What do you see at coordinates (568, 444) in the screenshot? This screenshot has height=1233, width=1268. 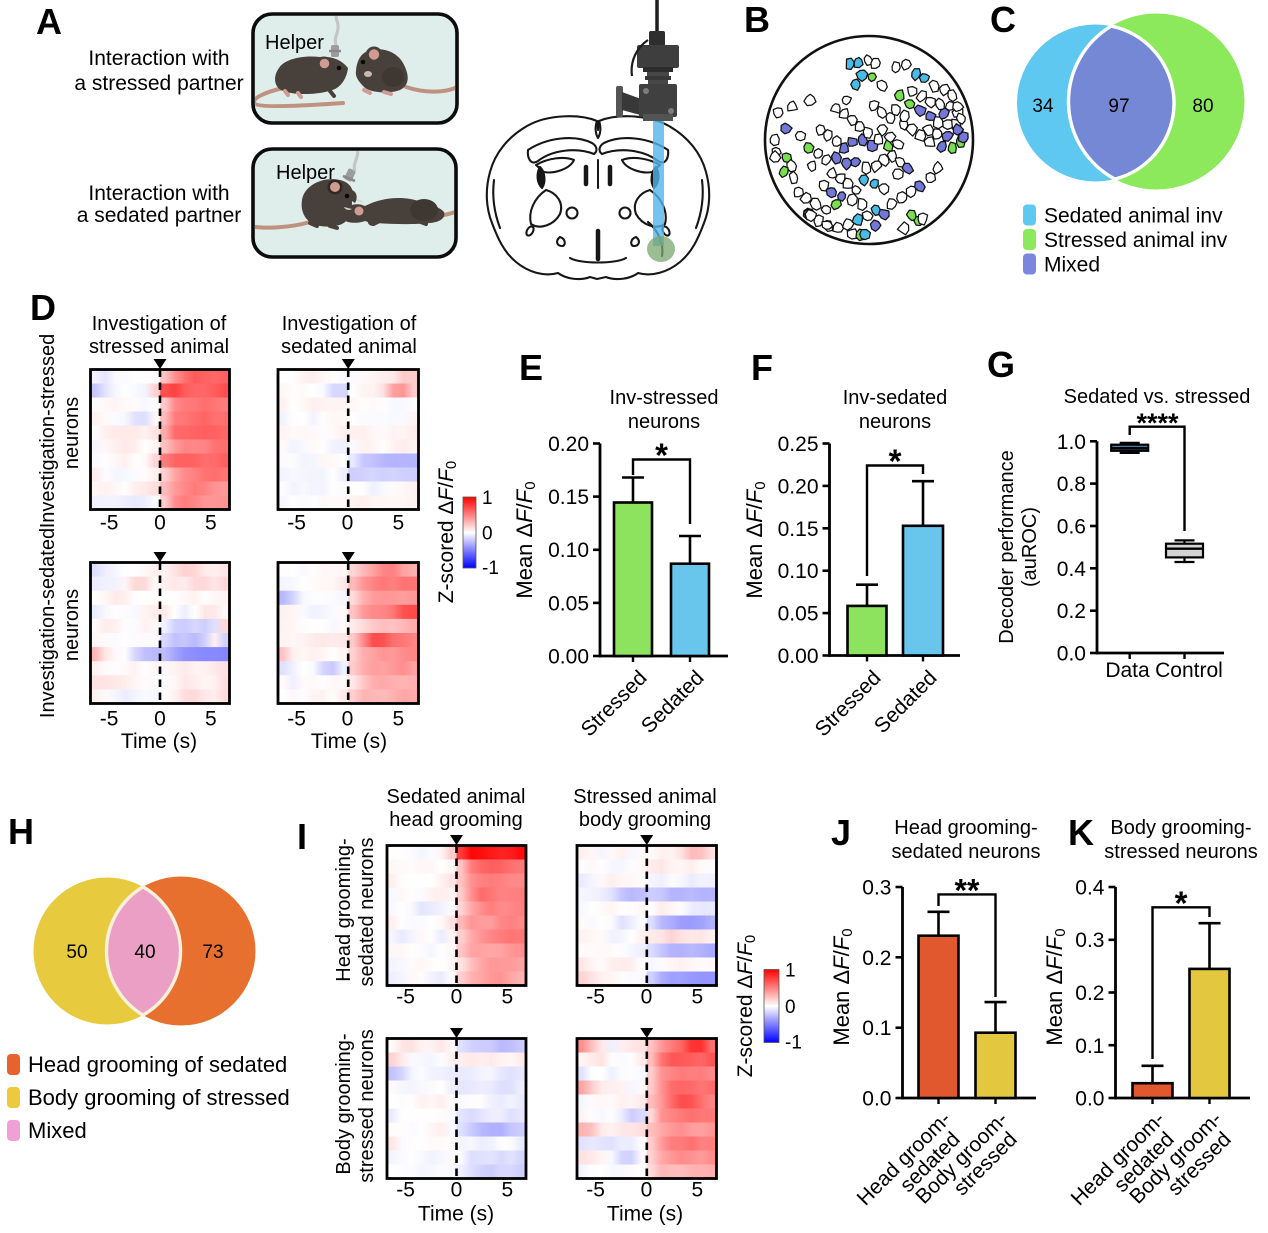 I see `svg-text: 0.20` at bounding box center [568, 444].